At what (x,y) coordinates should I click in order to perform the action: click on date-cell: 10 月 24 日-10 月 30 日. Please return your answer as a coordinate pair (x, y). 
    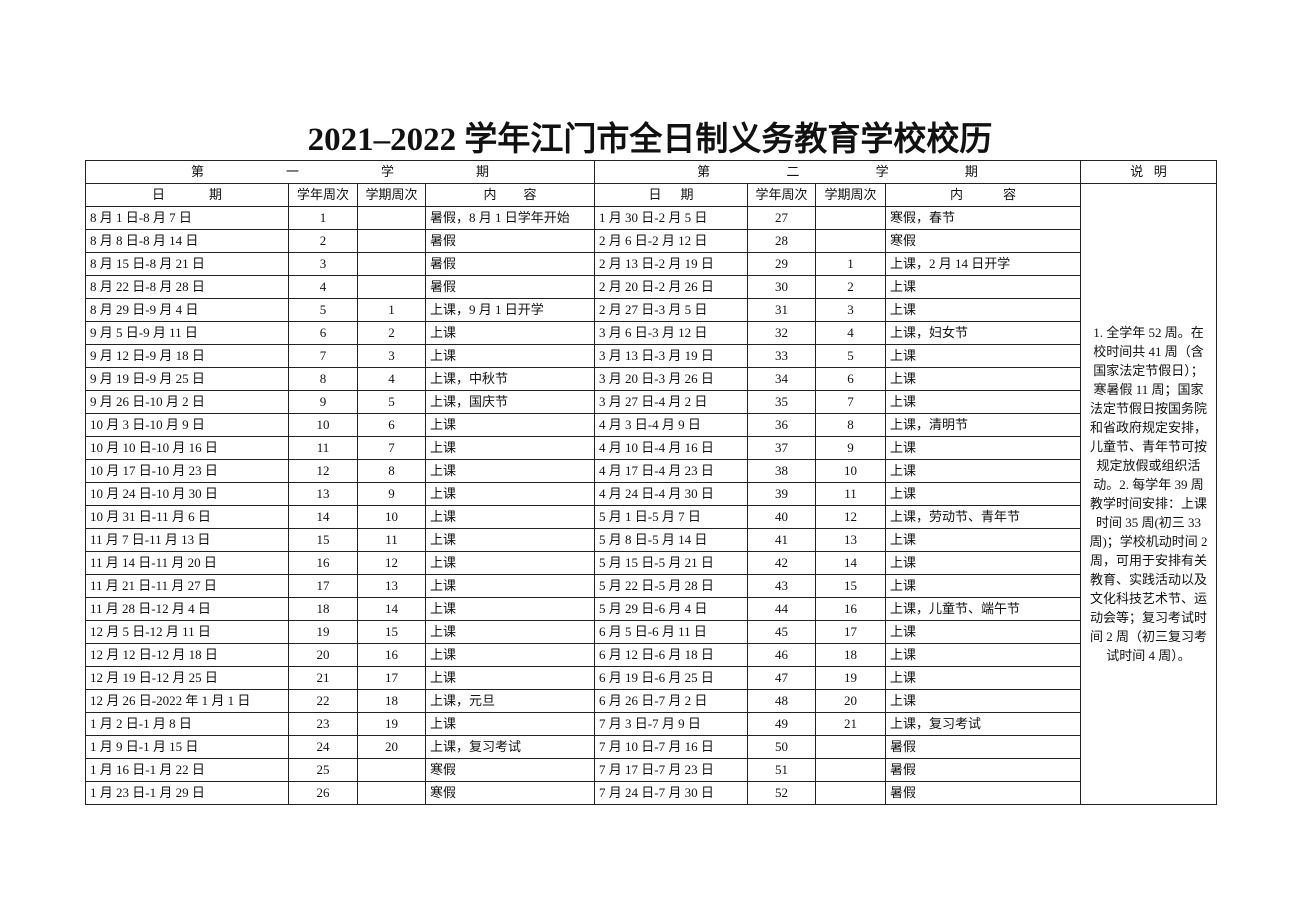
    Looking at the image, I should click on (187, 494).